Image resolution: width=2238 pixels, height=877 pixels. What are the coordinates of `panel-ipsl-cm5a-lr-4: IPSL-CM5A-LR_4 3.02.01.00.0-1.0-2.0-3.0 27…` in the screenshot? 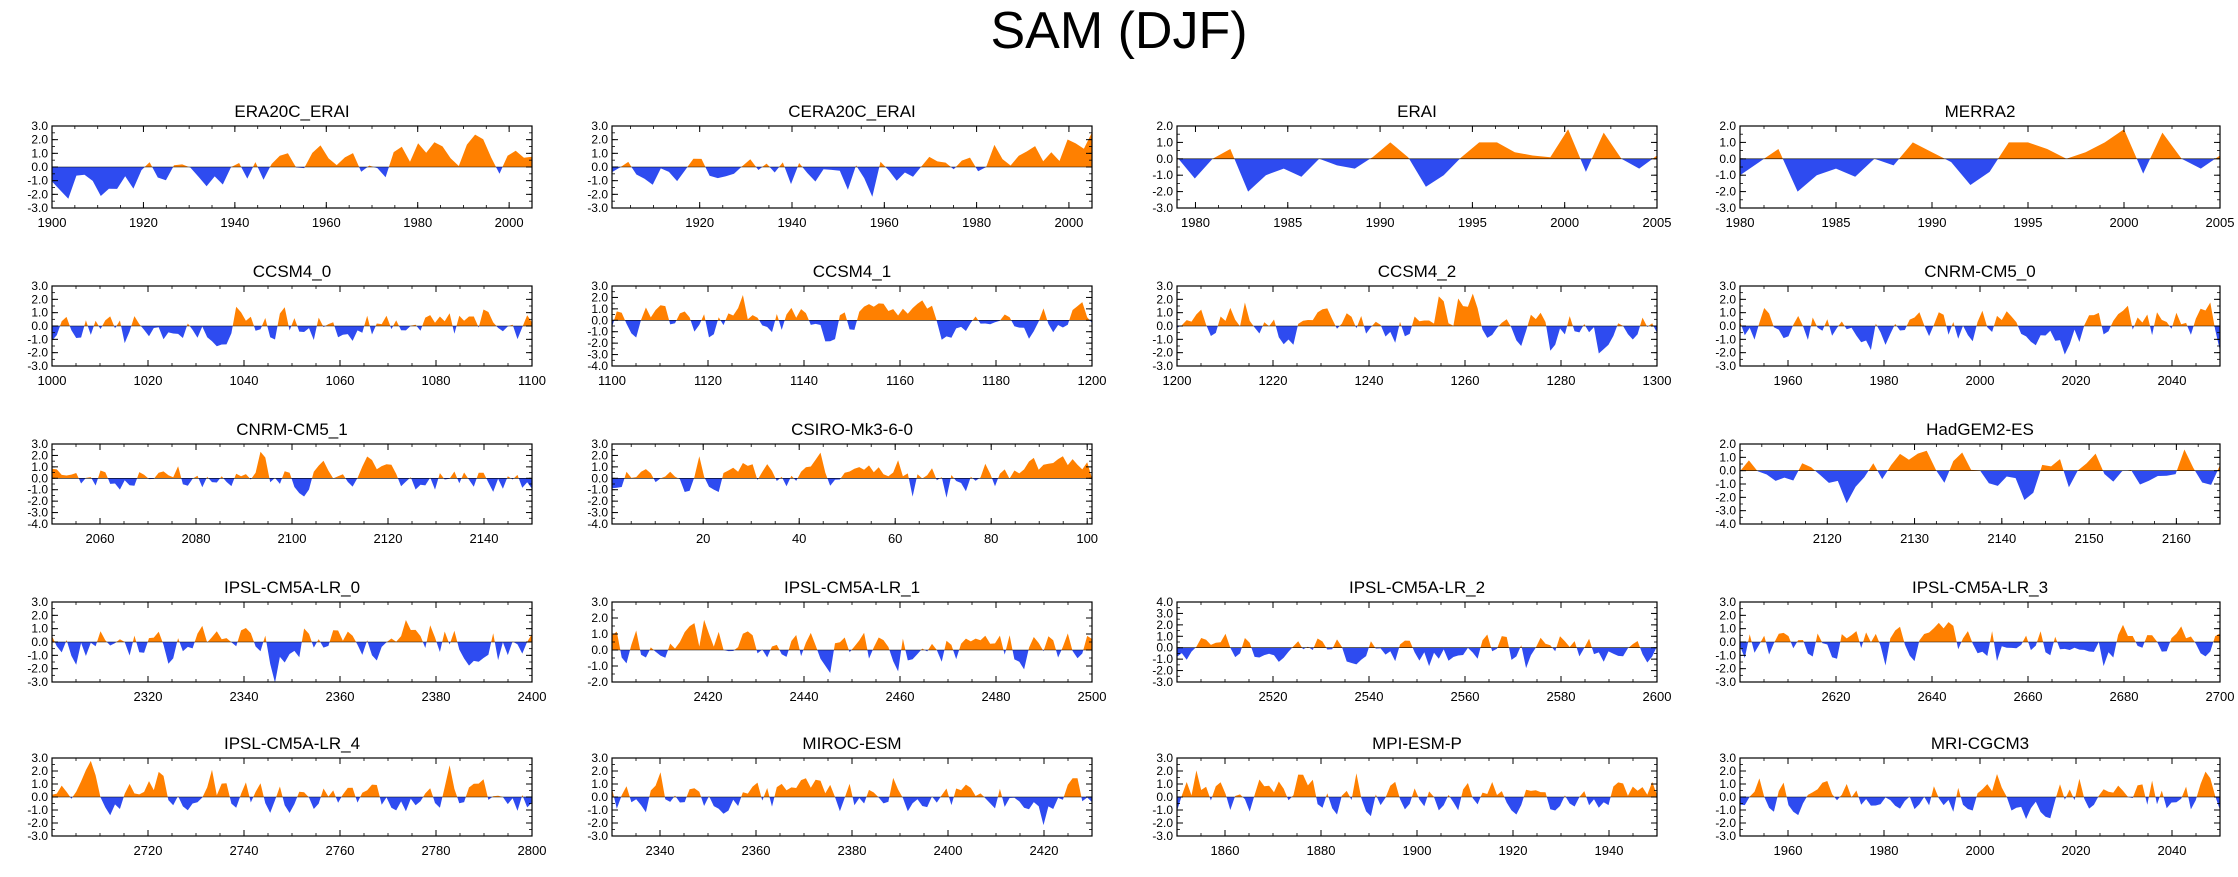 It's located at (286, 796).